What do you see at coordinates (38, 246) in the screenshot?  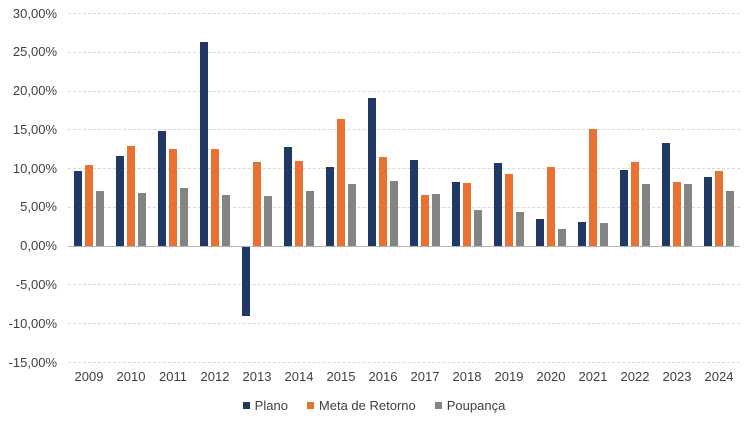 I see `y-tick-label: 0,00%` at bounding box center [38, 246].